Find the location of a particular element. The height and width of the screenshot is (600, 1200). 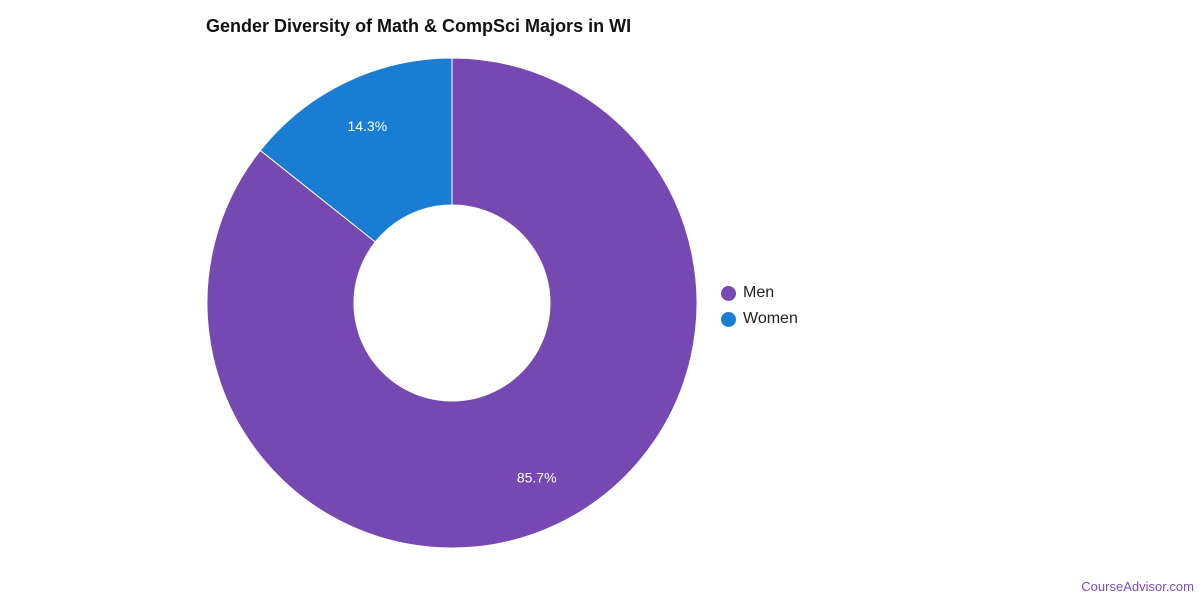

source-watermark: CourseAdvisor.com is located at coordinates (1137, 586).